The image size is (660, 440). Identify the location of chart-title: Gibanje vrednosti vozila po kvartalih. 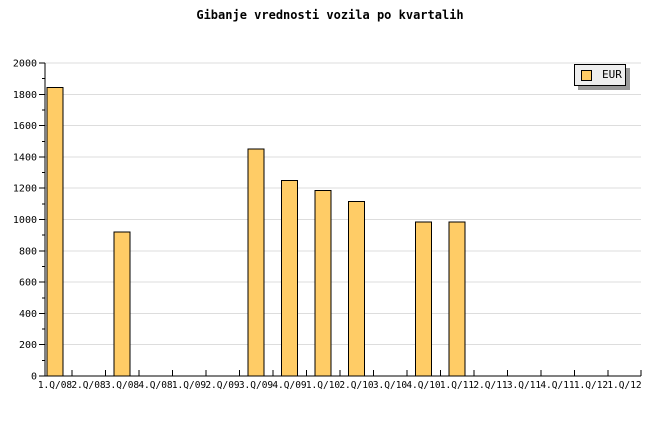
(330, 15).